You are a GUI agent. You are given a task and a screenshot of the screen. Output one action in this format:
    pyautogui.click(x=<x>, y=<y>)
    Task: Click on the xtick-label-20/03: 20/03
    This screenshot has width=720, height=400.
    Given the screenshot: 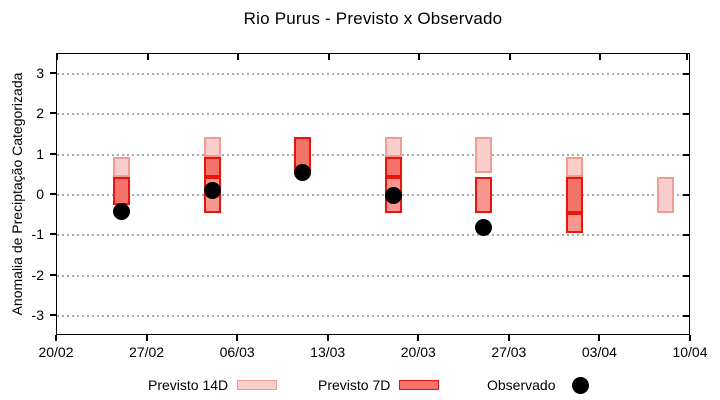 What is the action you would take?
    pyautogui.click(x=418, y=352)
    